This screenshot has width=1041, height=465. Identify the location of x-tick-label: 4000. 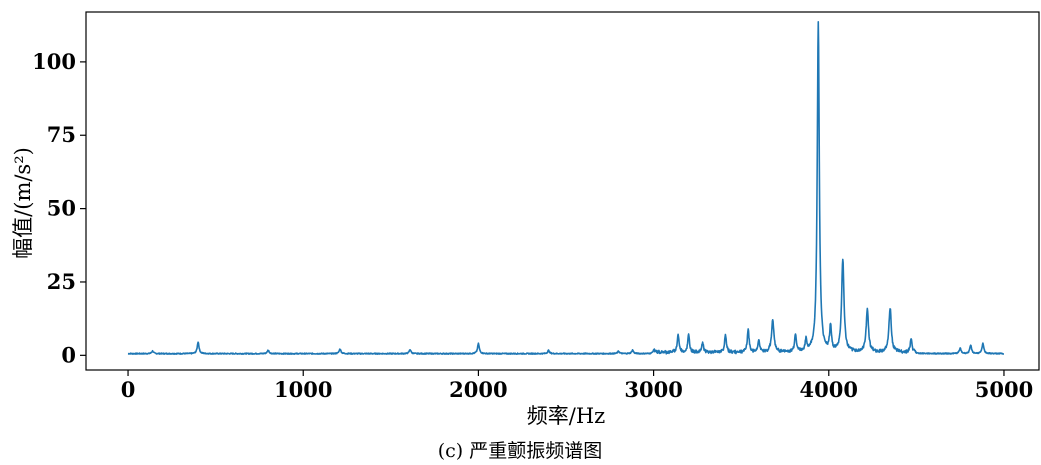
(829, 389).